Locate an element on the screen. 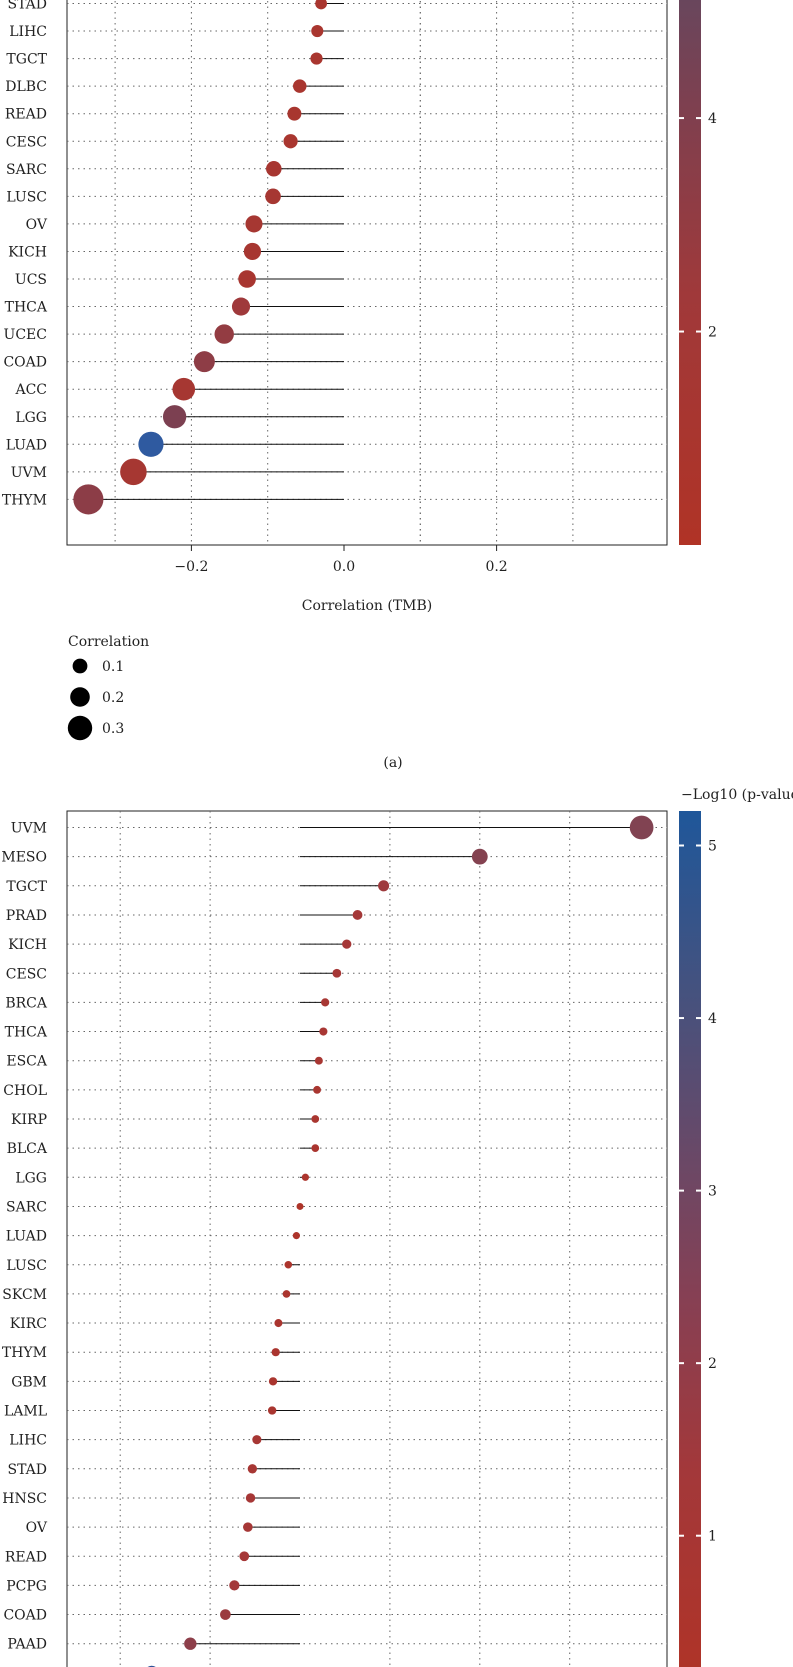  size-legend-label: 0.2 is located at coordinates (113, 698).